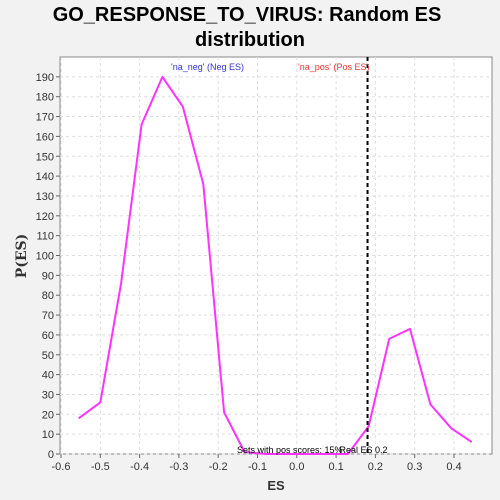 The width and height of the screenshot is (500, 500). I want to click on y-tick-label: 180, so click(45, 98).